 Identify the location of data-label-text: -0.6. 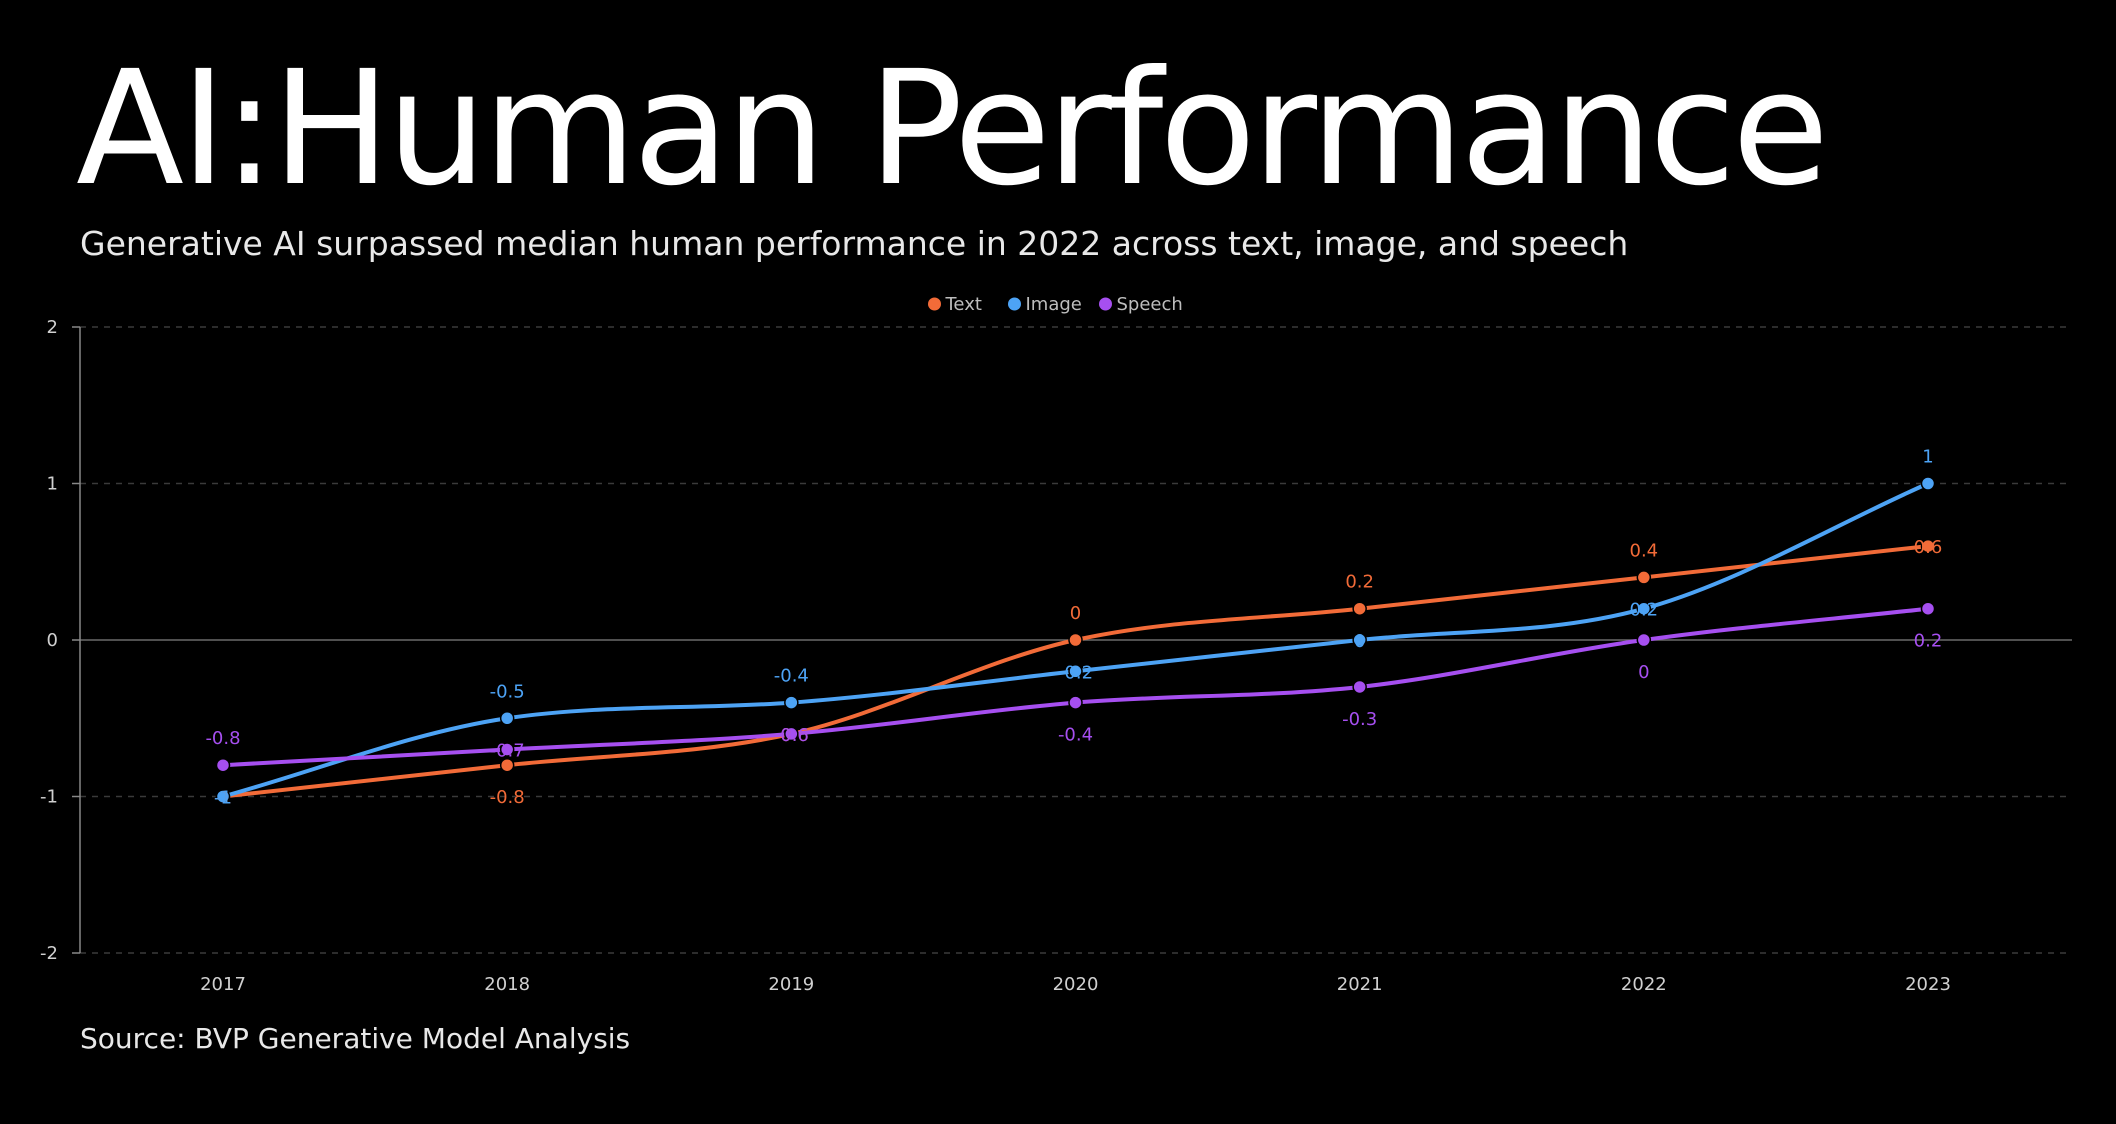
(791, 735).